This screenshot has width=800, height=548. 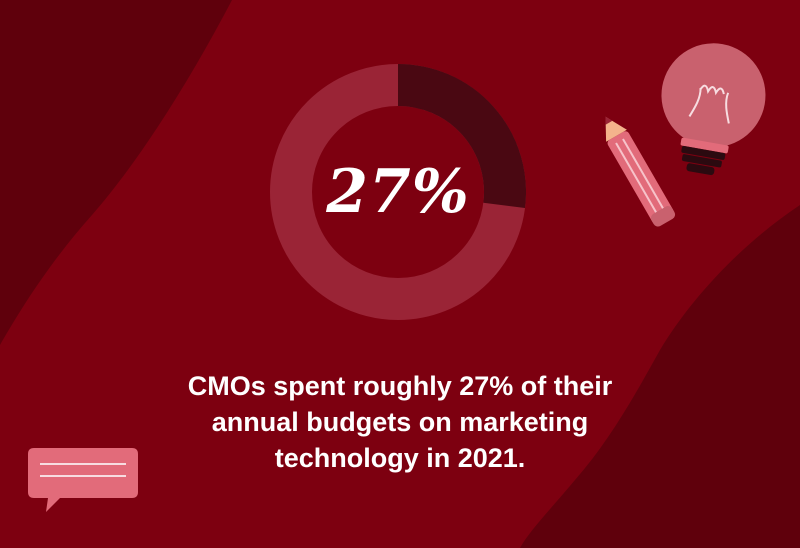 I want to click on bulb-base-tip, so click(x=700, y=169).